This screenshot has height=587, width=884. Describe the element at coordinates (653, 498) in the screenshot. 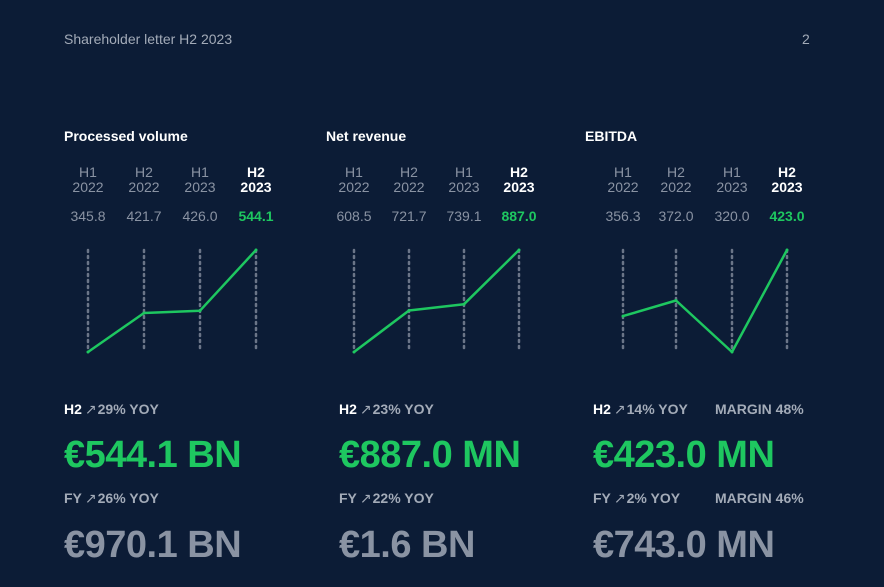

I see `fy-yoy-text: 2% YOY` at that location.